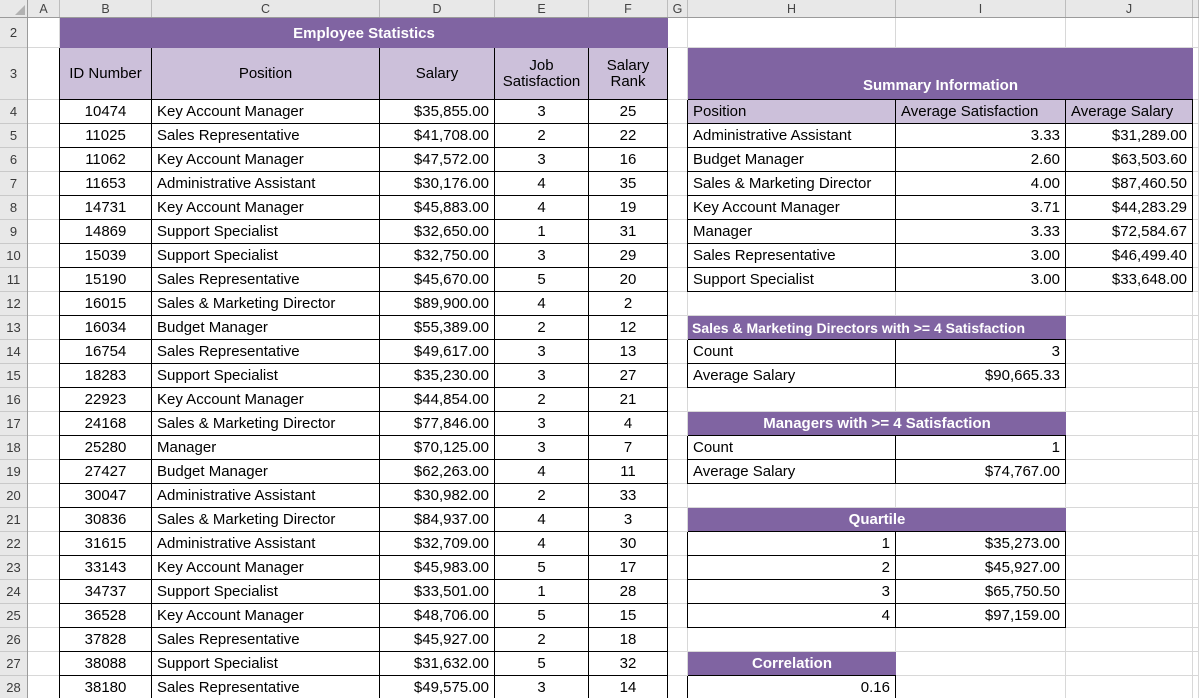  What do you see at coordinates (266, 424) in the screenshot?
I see `cell-C17: Sales & Marketing Director` at bounding box center [266, 424].